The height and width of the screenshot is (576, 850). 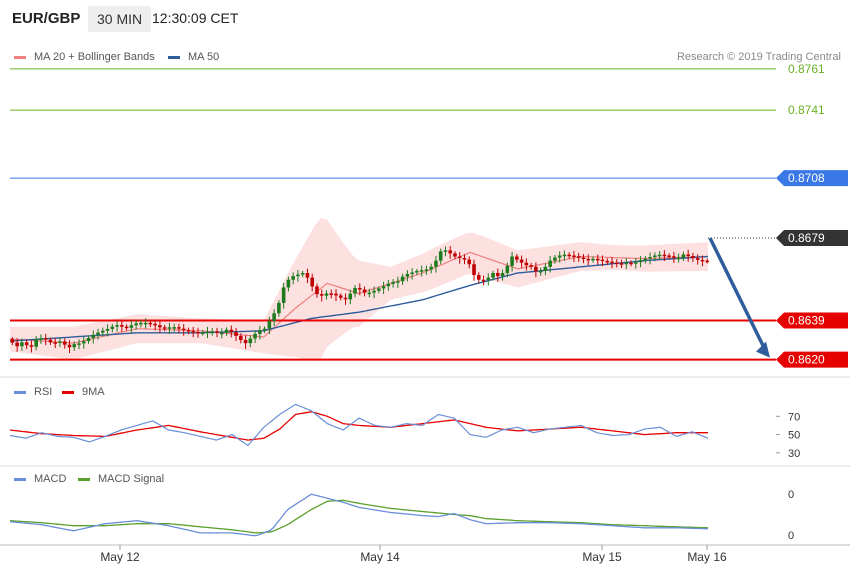 What do you see at coordinates (806, 360) in the screenshot?
I see `level-label: 0.8620` at bounding box center [806, 360].